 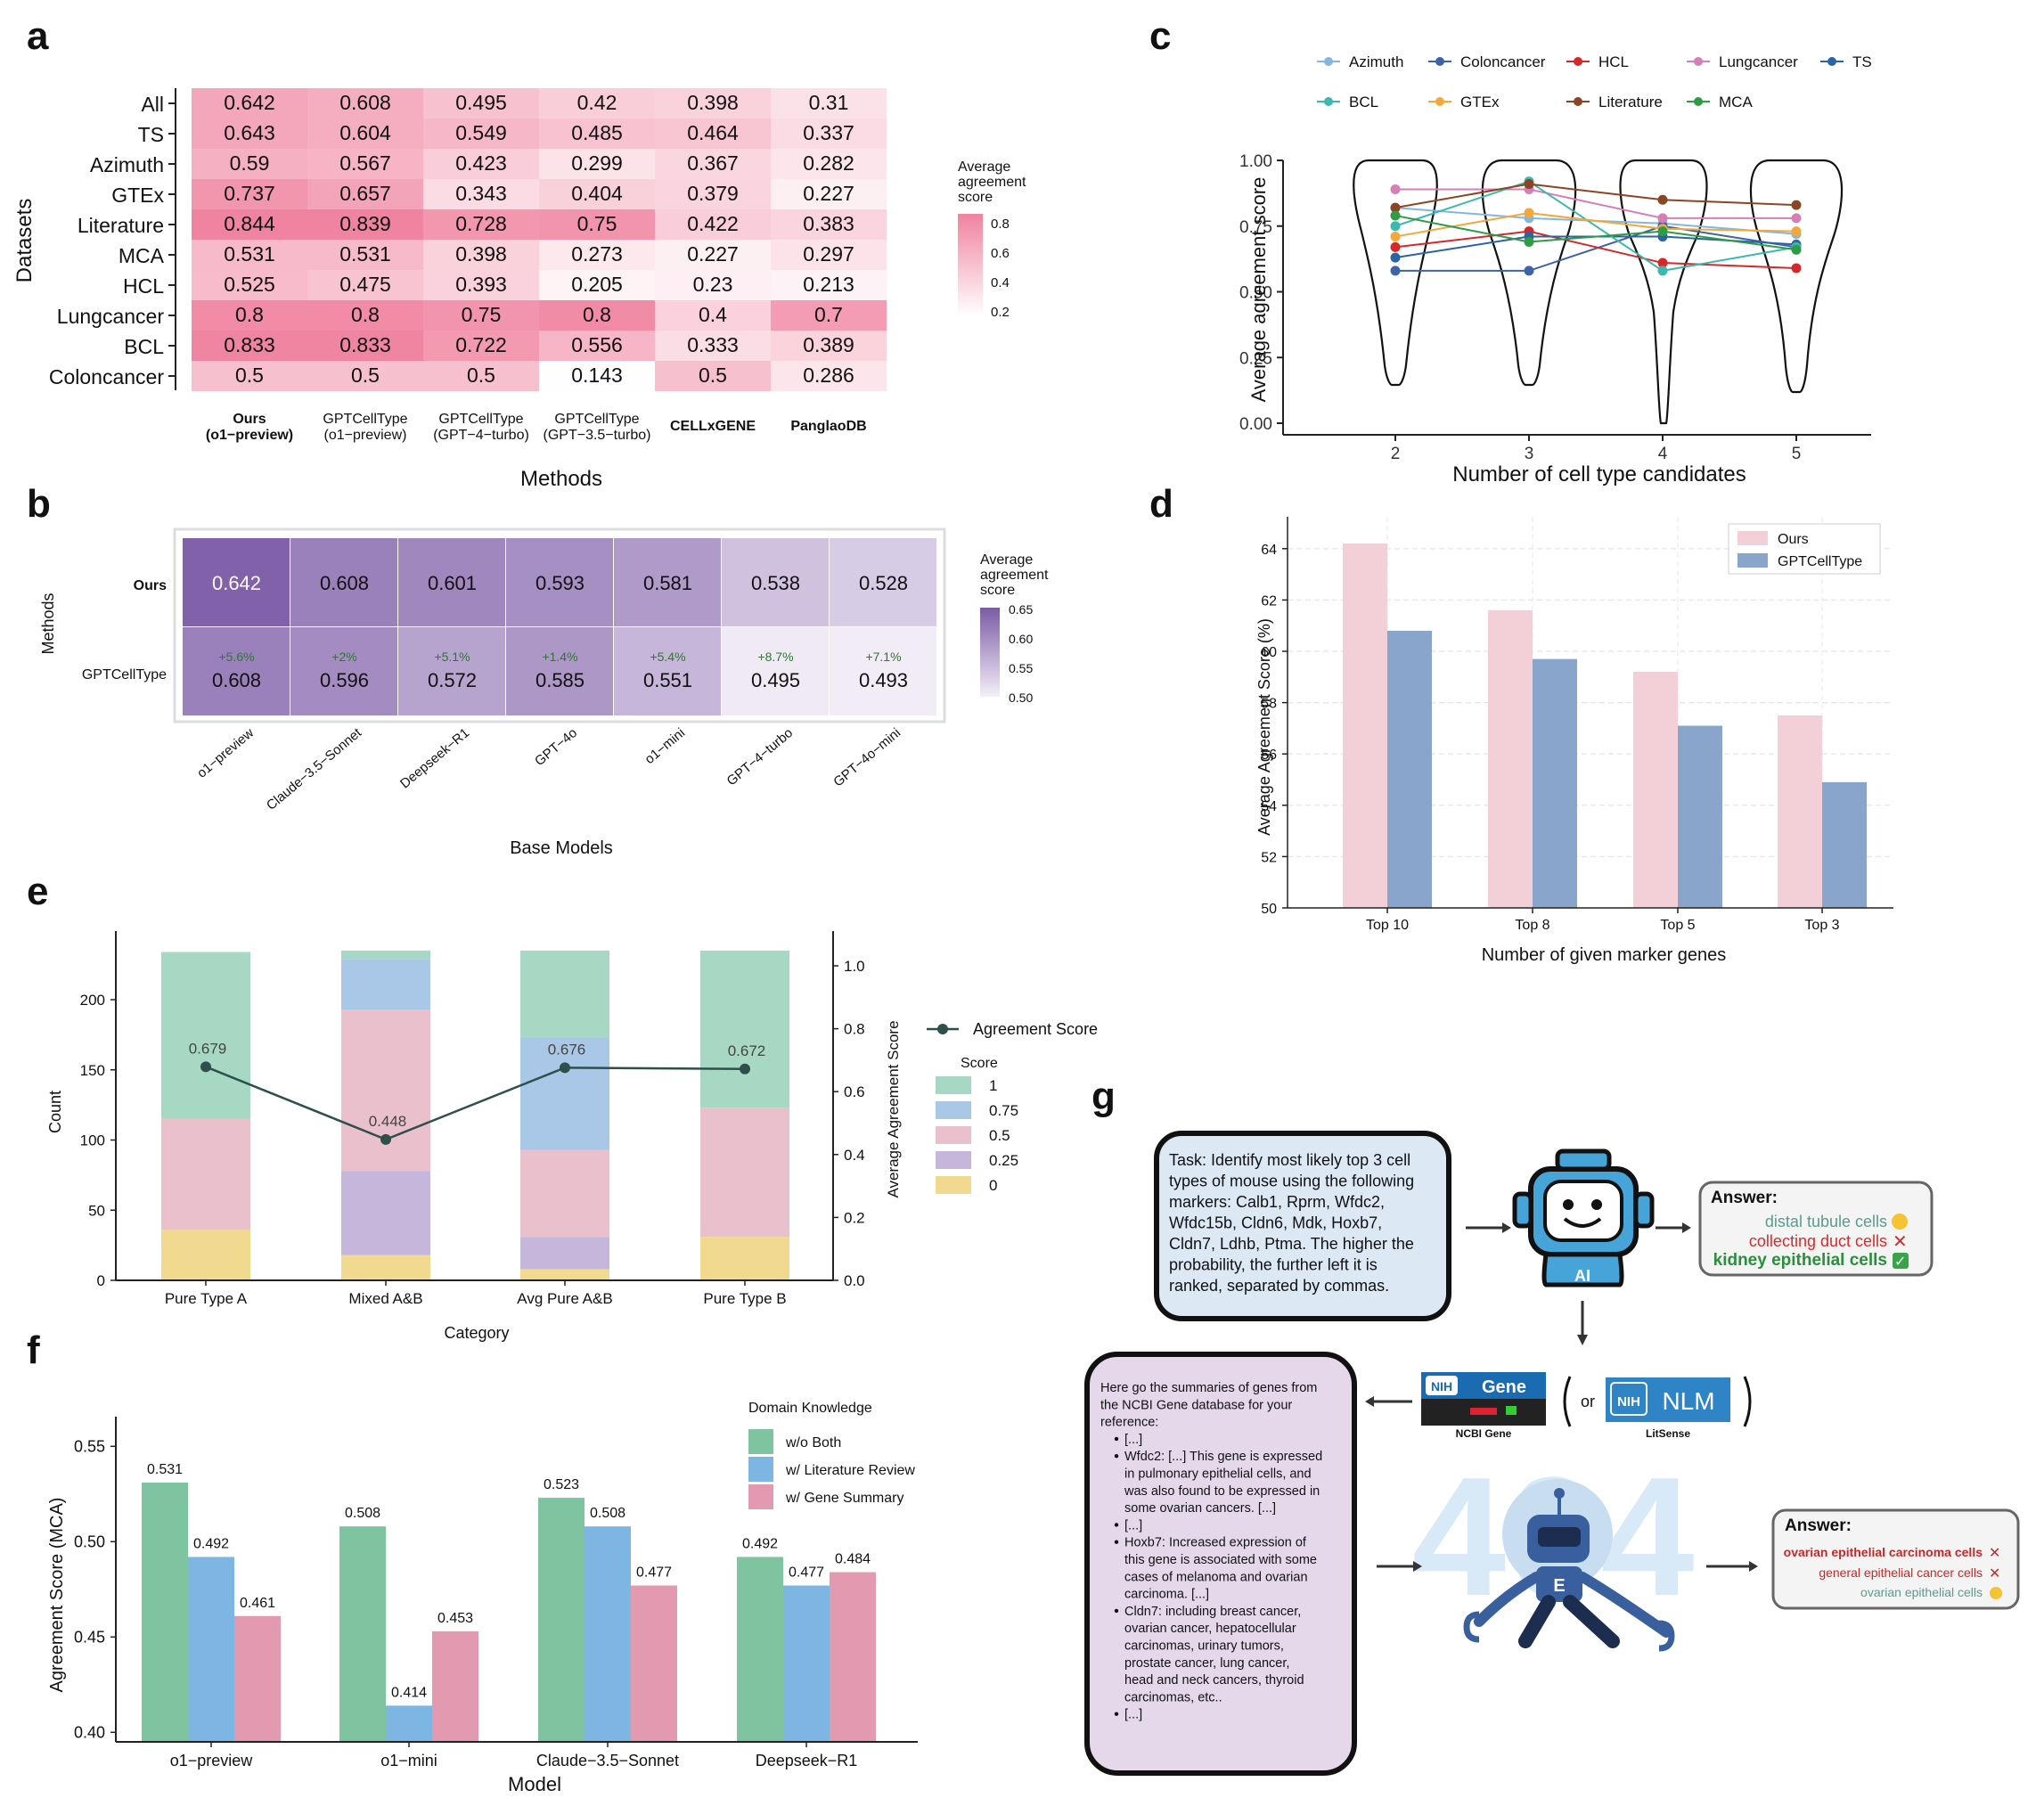 I want to click on a-cell-value: 0.31, so click(x=829, y=102).